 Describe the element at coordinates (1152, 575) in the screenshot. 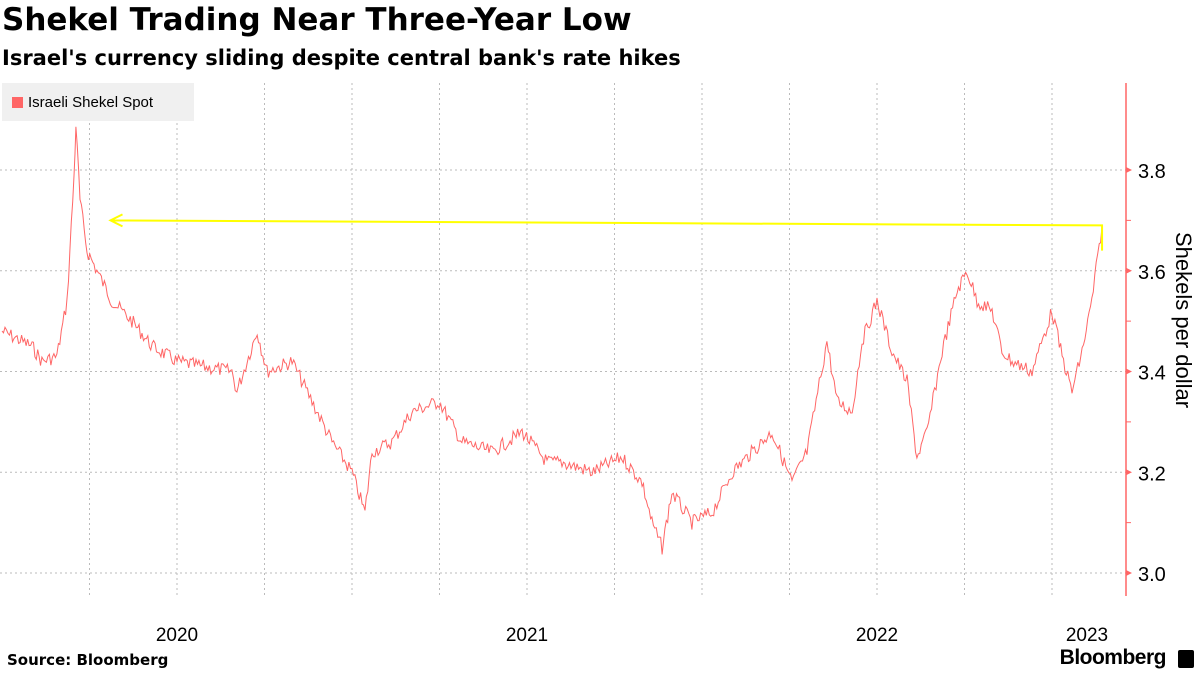

I see `y-tick-label: 3.0` at that location.